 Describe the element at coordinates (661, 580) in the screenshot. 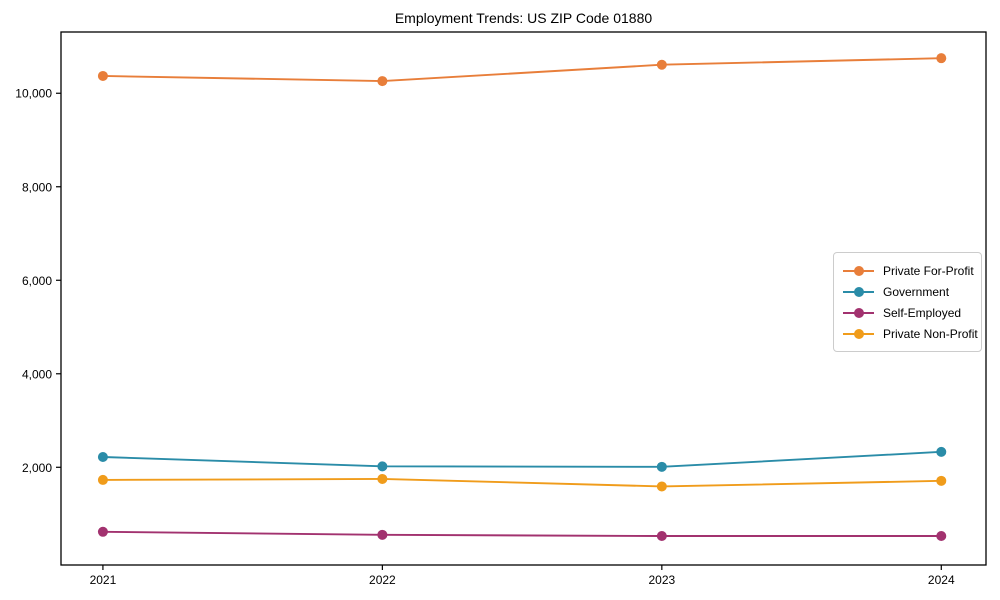

I see `x-tick-label: 2023` at that location.